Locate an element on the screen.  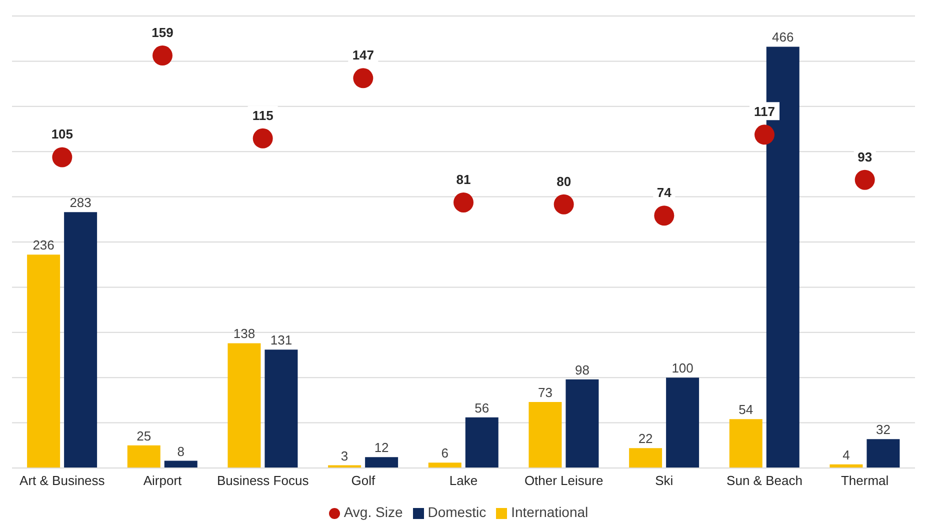
data-label: 138 is located at coordinates (244, 334).